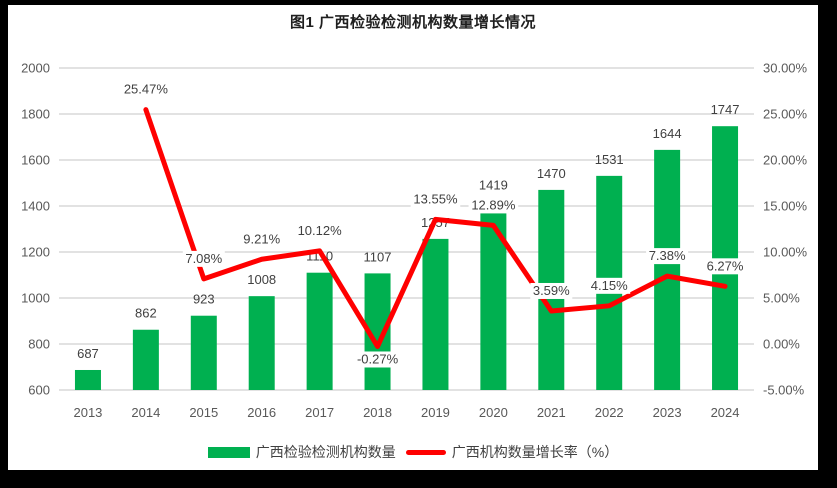 Image resolution: width=837 pixels, height=488 pixels. I want to click on line-value-label: 13.55%, so click(435, 198).